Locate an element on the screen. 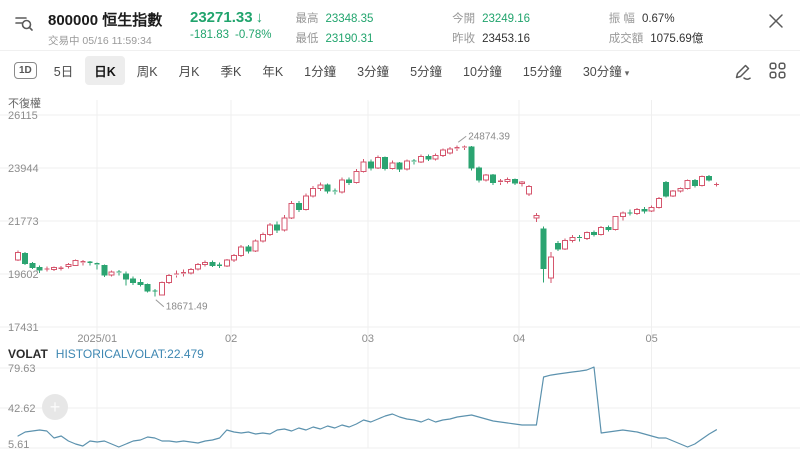 This screenshot has height=461, width=800. tab-5day: 5日 is located at coordinates (63, 70).